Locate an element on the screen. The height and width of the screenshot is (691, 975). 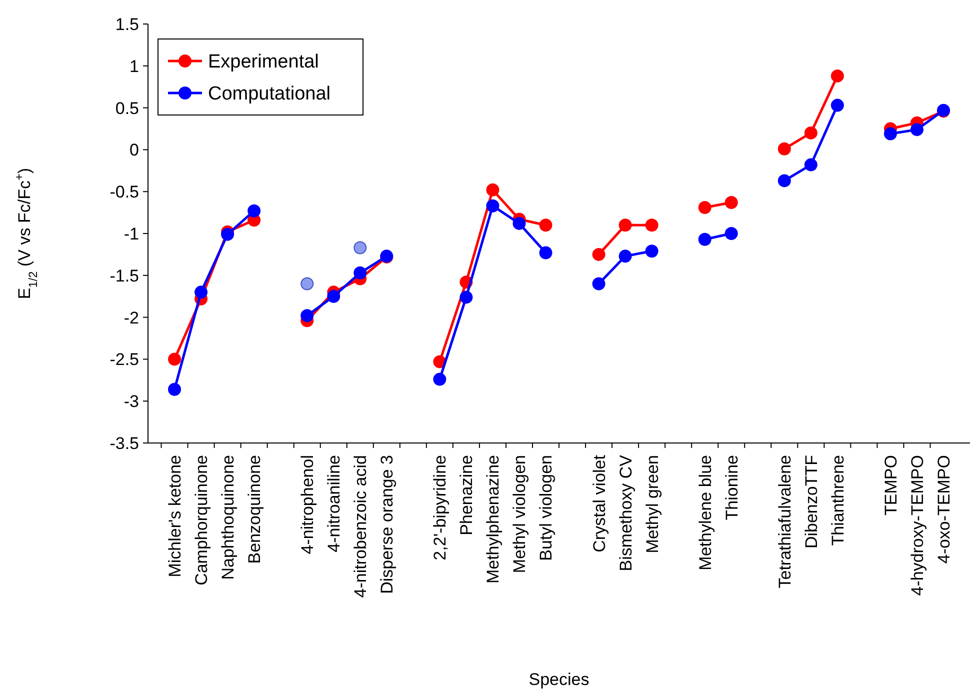
x-tick-label: Bismethoxy CV is located at coordinates (626, 513).